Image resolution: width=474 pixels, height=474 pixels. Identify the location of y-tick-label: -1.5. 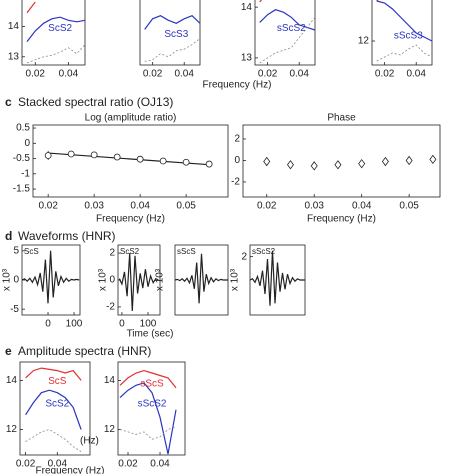
(22, 189).